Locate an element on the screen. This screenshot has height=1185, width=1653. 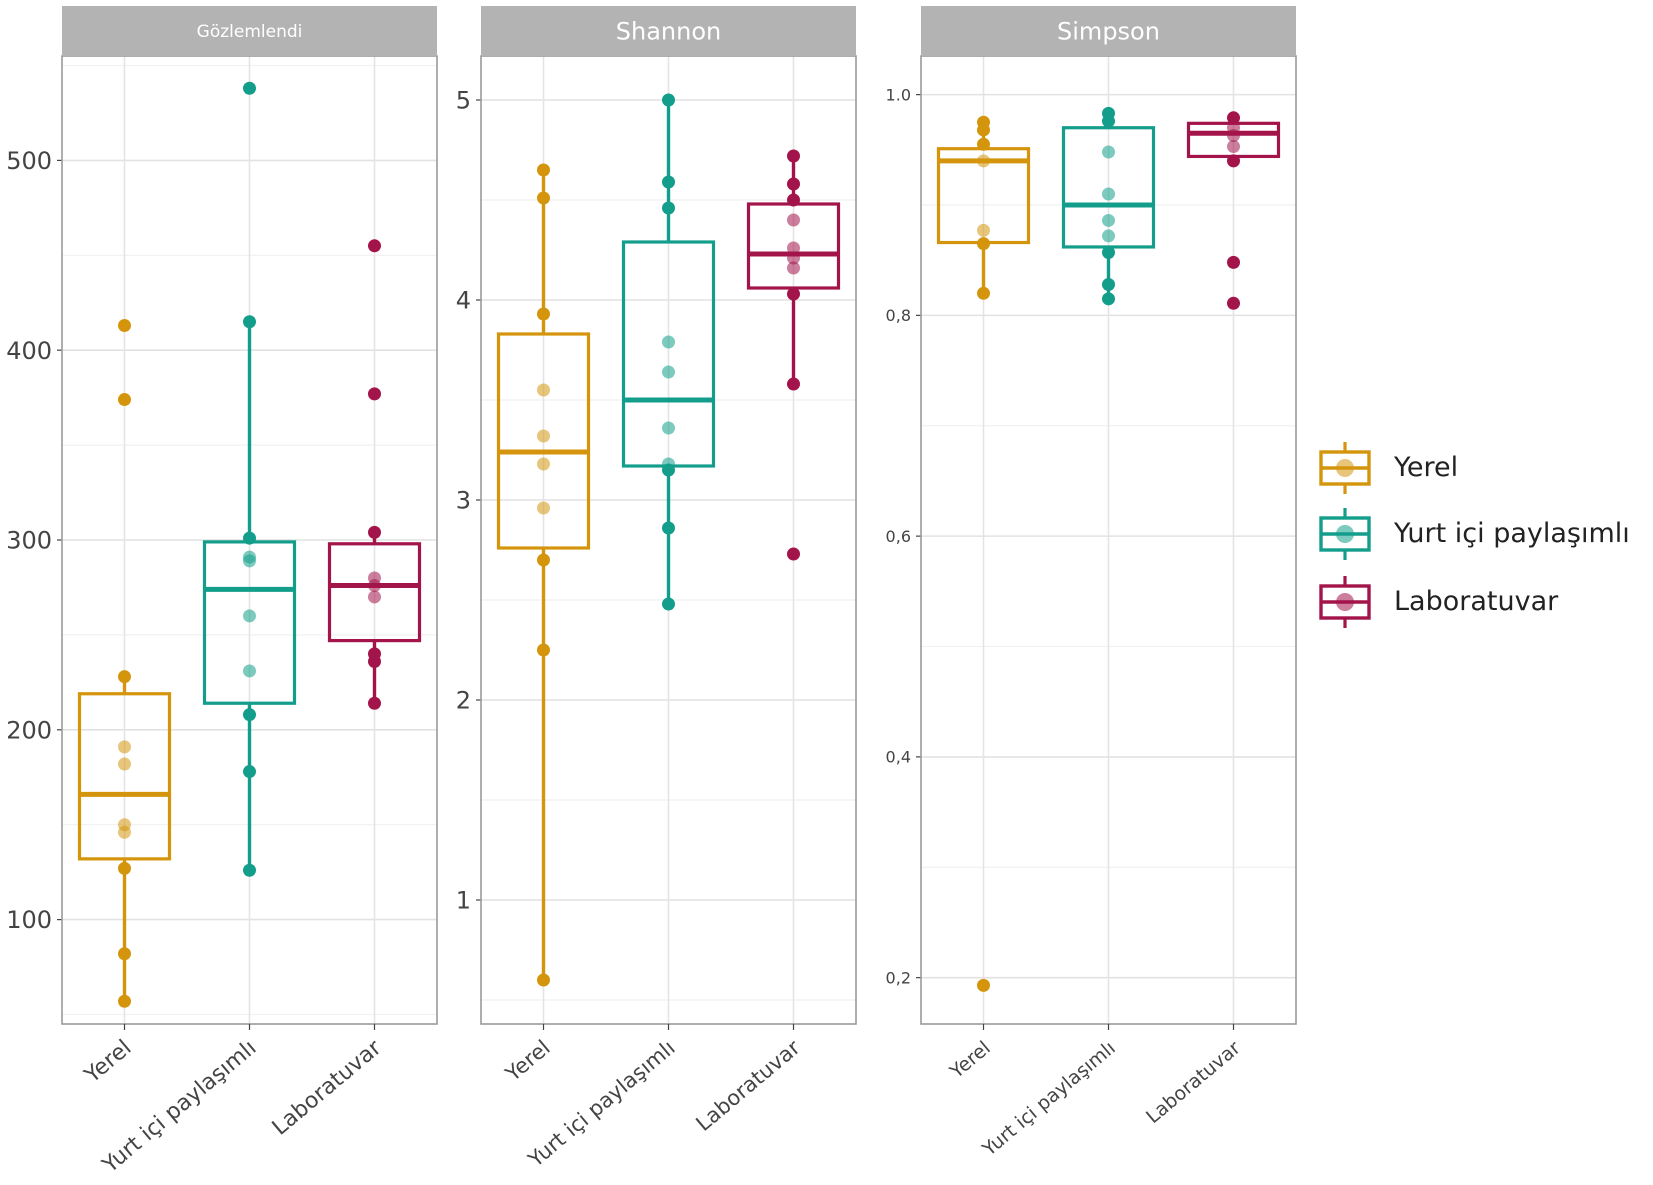
y-tick-label-shannon: 4 is located at coordinates (463, 301).